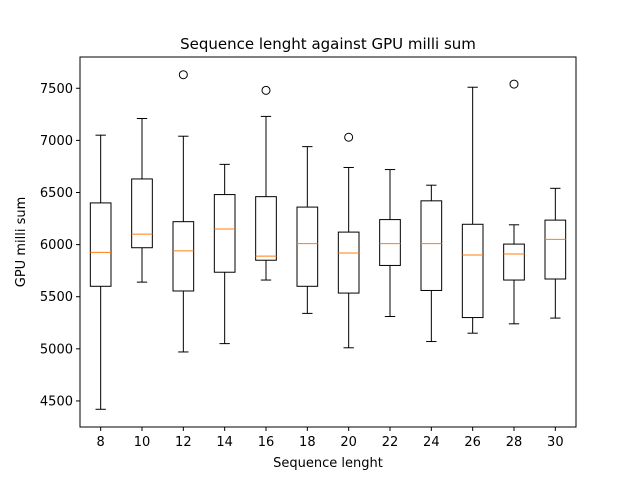 This screenshot has width=640, height=480. What do you see at coordinates (224, 442) in the screenshot?
I see `x-tick-label: 14` at bounding box center [224, 442].